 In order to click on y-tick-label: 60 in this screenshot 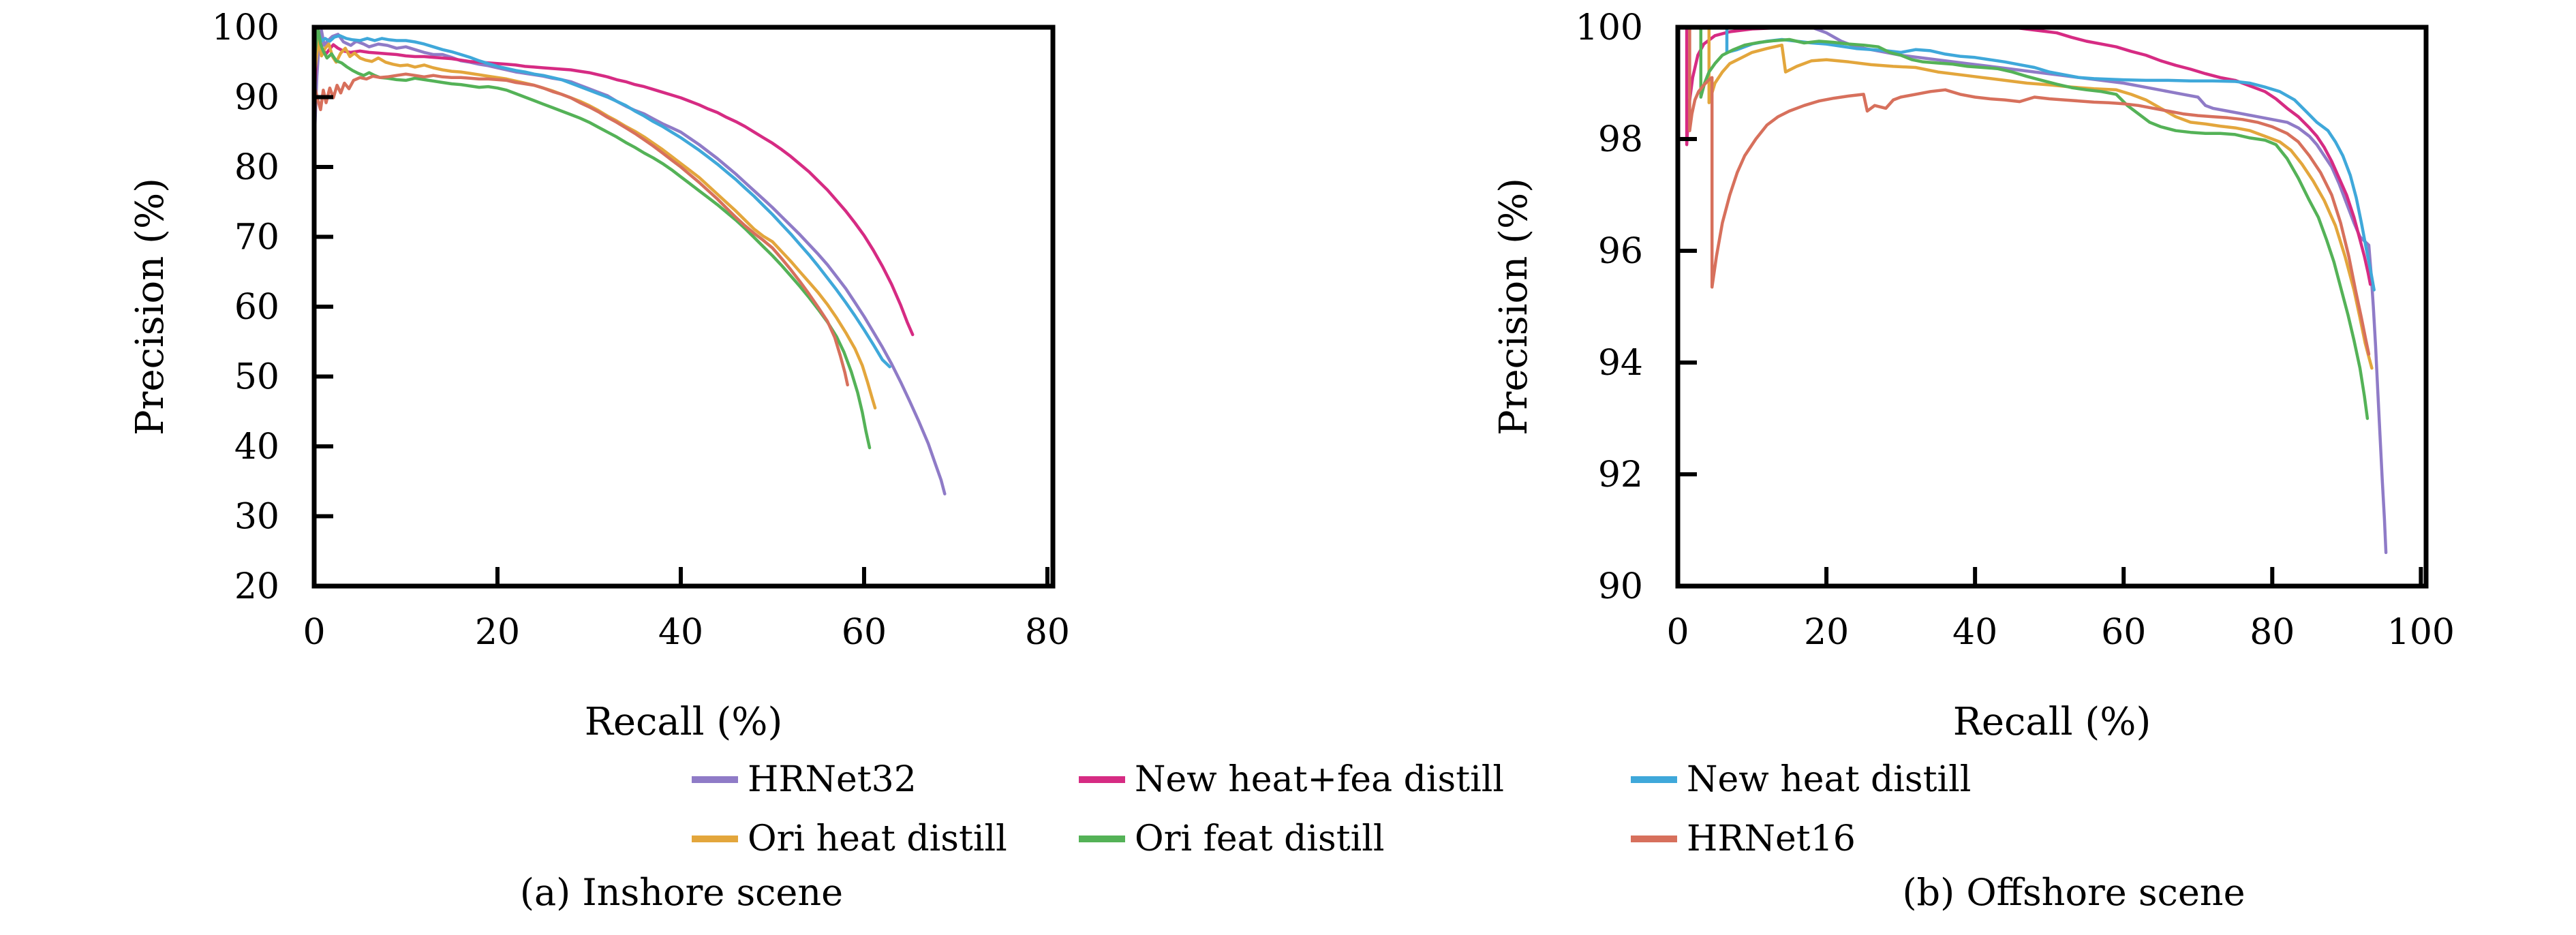, I will do `click(256, 307)`.